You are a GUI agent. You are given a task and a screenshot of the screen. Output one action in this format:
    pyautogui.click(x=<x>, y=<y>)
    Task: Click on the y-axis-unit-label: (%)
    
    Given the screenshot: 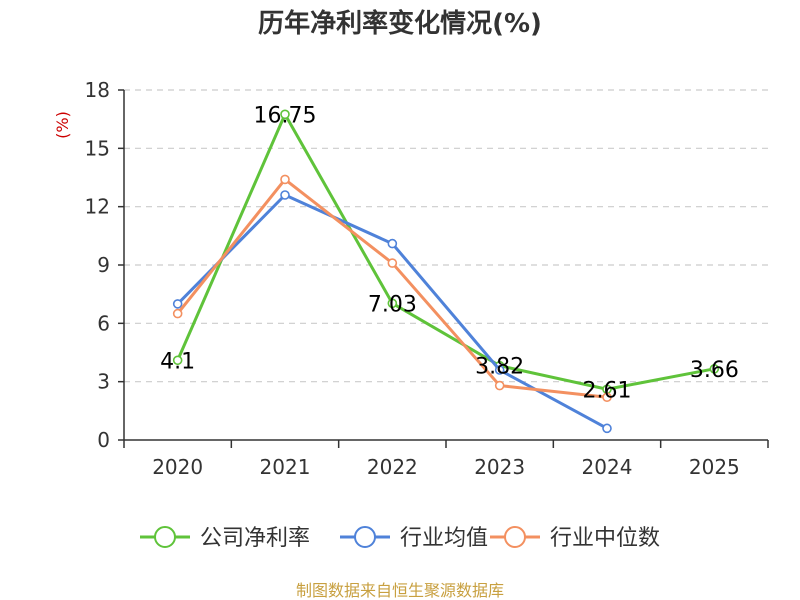 What is the action you would take?
    pyautogui.click(x=62, y=125)
    